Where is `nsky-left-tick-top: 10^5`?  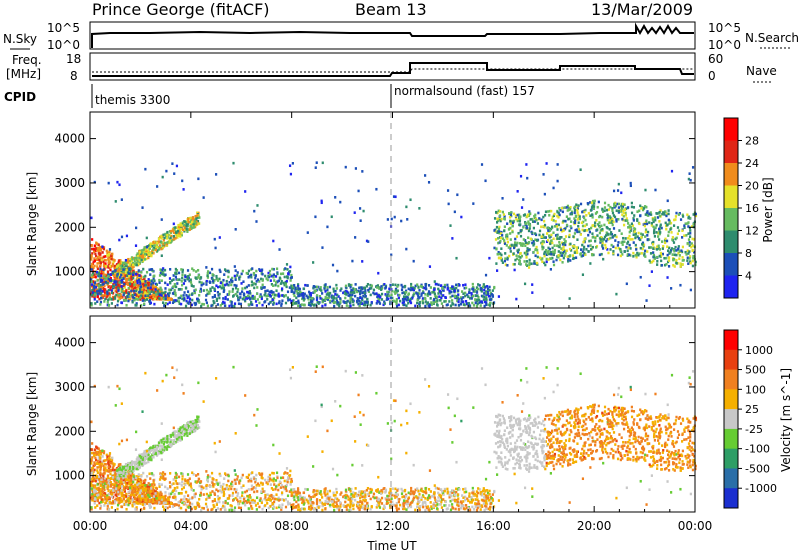
nsky-left-tick-top: 10^5 is located at coordinates (63, 28).